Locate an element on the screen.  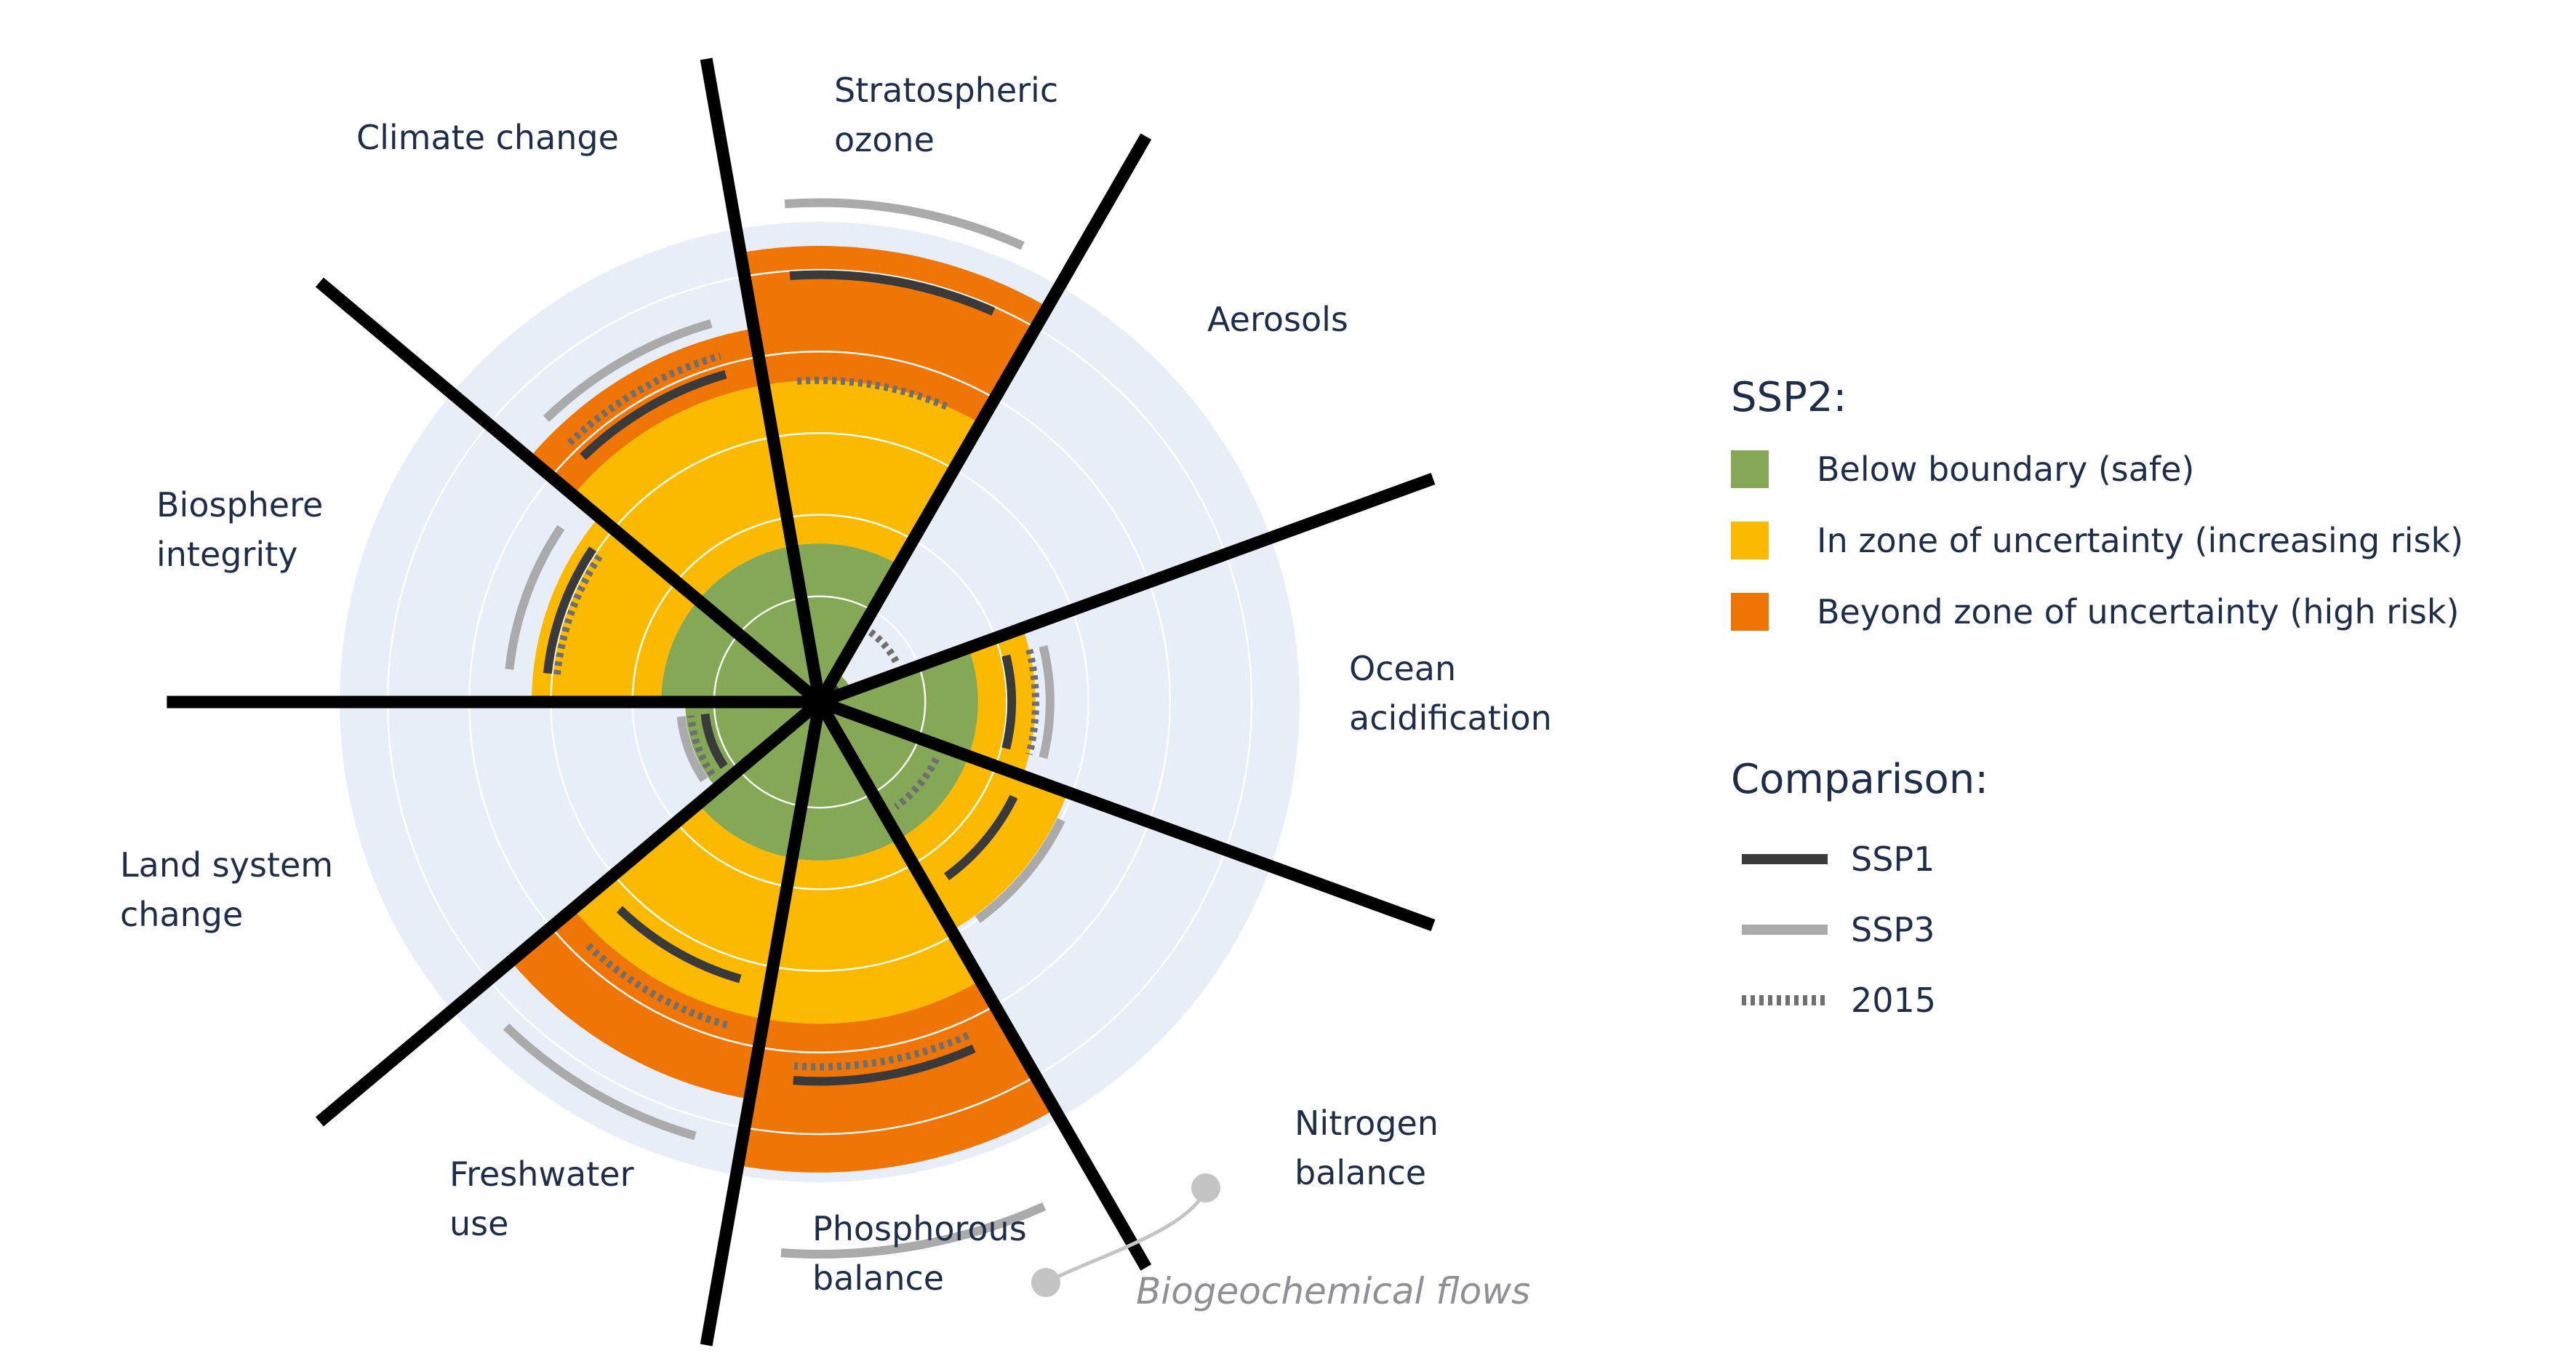
legend-line-label-2015: 2015 is located at coordinates (1893, 1000).